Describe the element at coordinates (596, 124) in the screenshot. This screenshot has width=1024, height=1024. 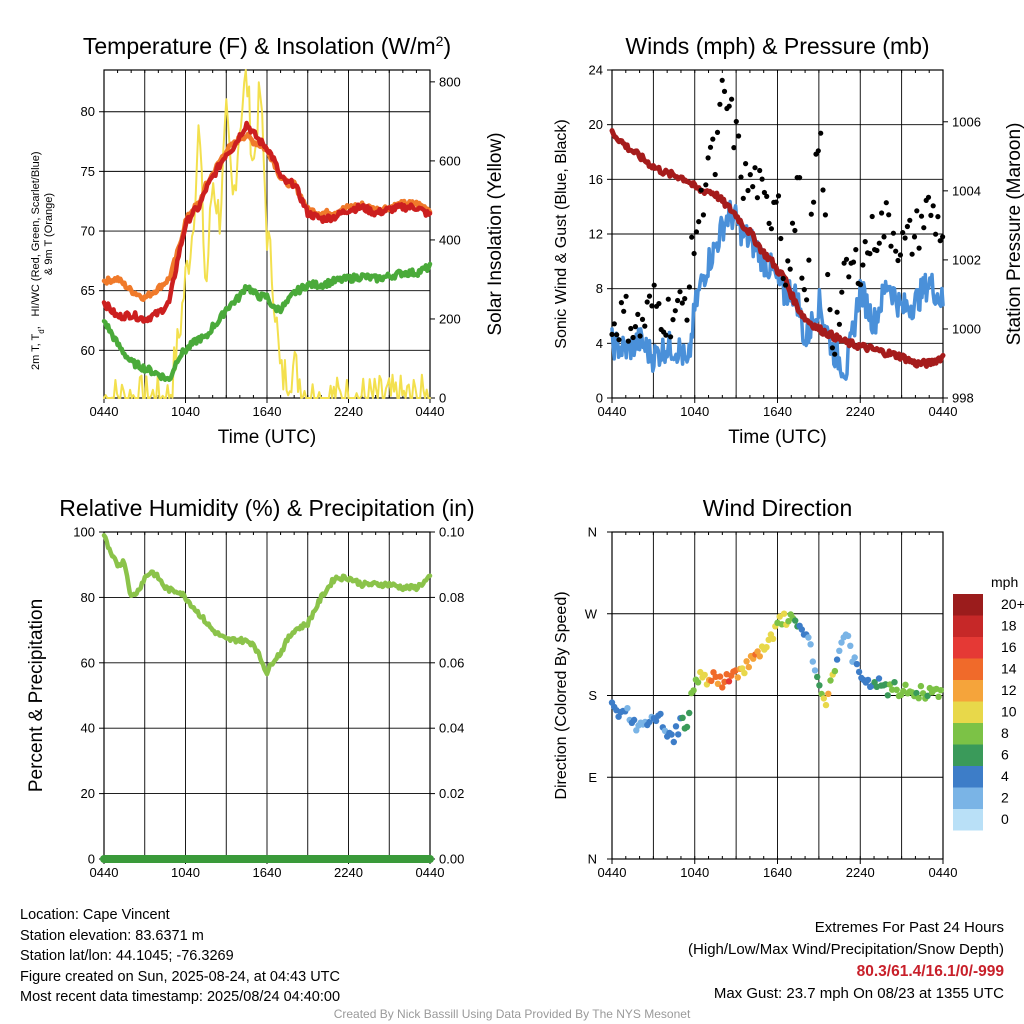
I see `y-tick-label: 20` at that location.